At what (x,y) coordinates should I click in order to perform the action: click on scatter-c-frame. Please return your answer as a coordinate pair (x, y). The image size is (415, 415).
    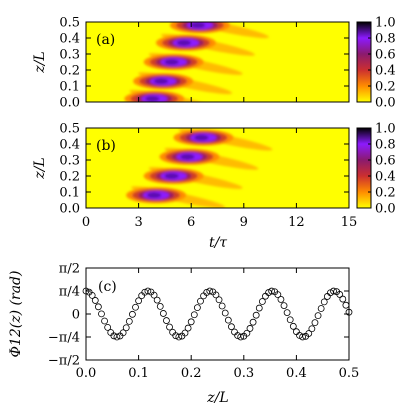
    Looking at the image, I should click on (217, 314).